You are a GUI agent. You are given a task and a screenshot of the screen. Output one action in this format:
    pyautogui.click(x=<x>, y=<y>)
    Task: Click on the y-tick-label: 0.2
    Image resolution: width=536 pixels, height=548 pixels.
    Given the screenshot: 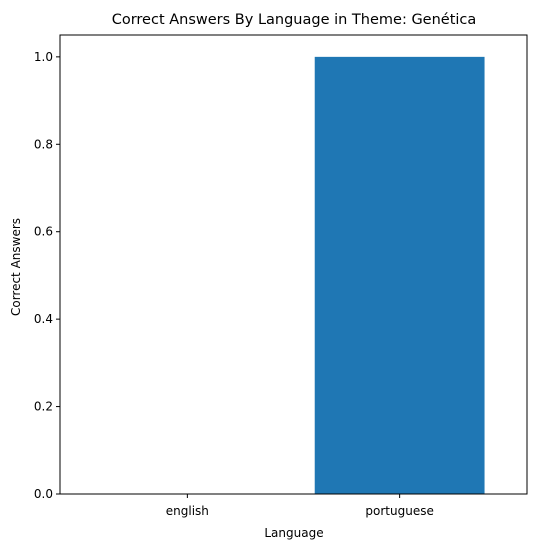 What is the action you would take?
    pyautogui.click(x=43, y=407)
    